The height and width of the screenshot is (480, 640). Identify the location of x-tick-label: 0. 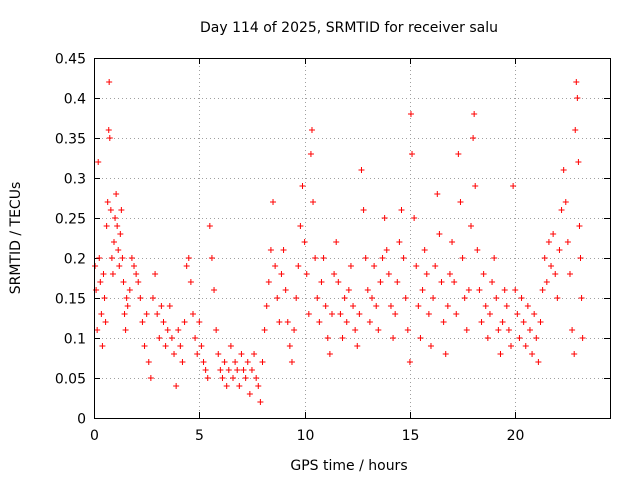
(94, 436).